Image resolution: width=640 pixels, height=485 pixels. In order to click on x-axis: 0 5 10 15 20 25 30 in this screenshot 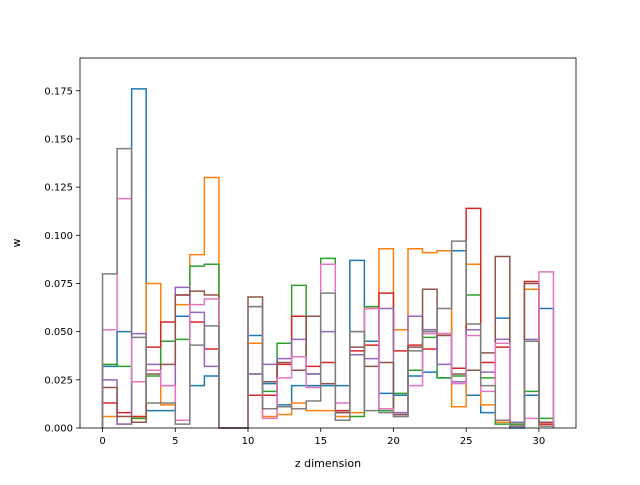, I will do `click(322, 437)`.